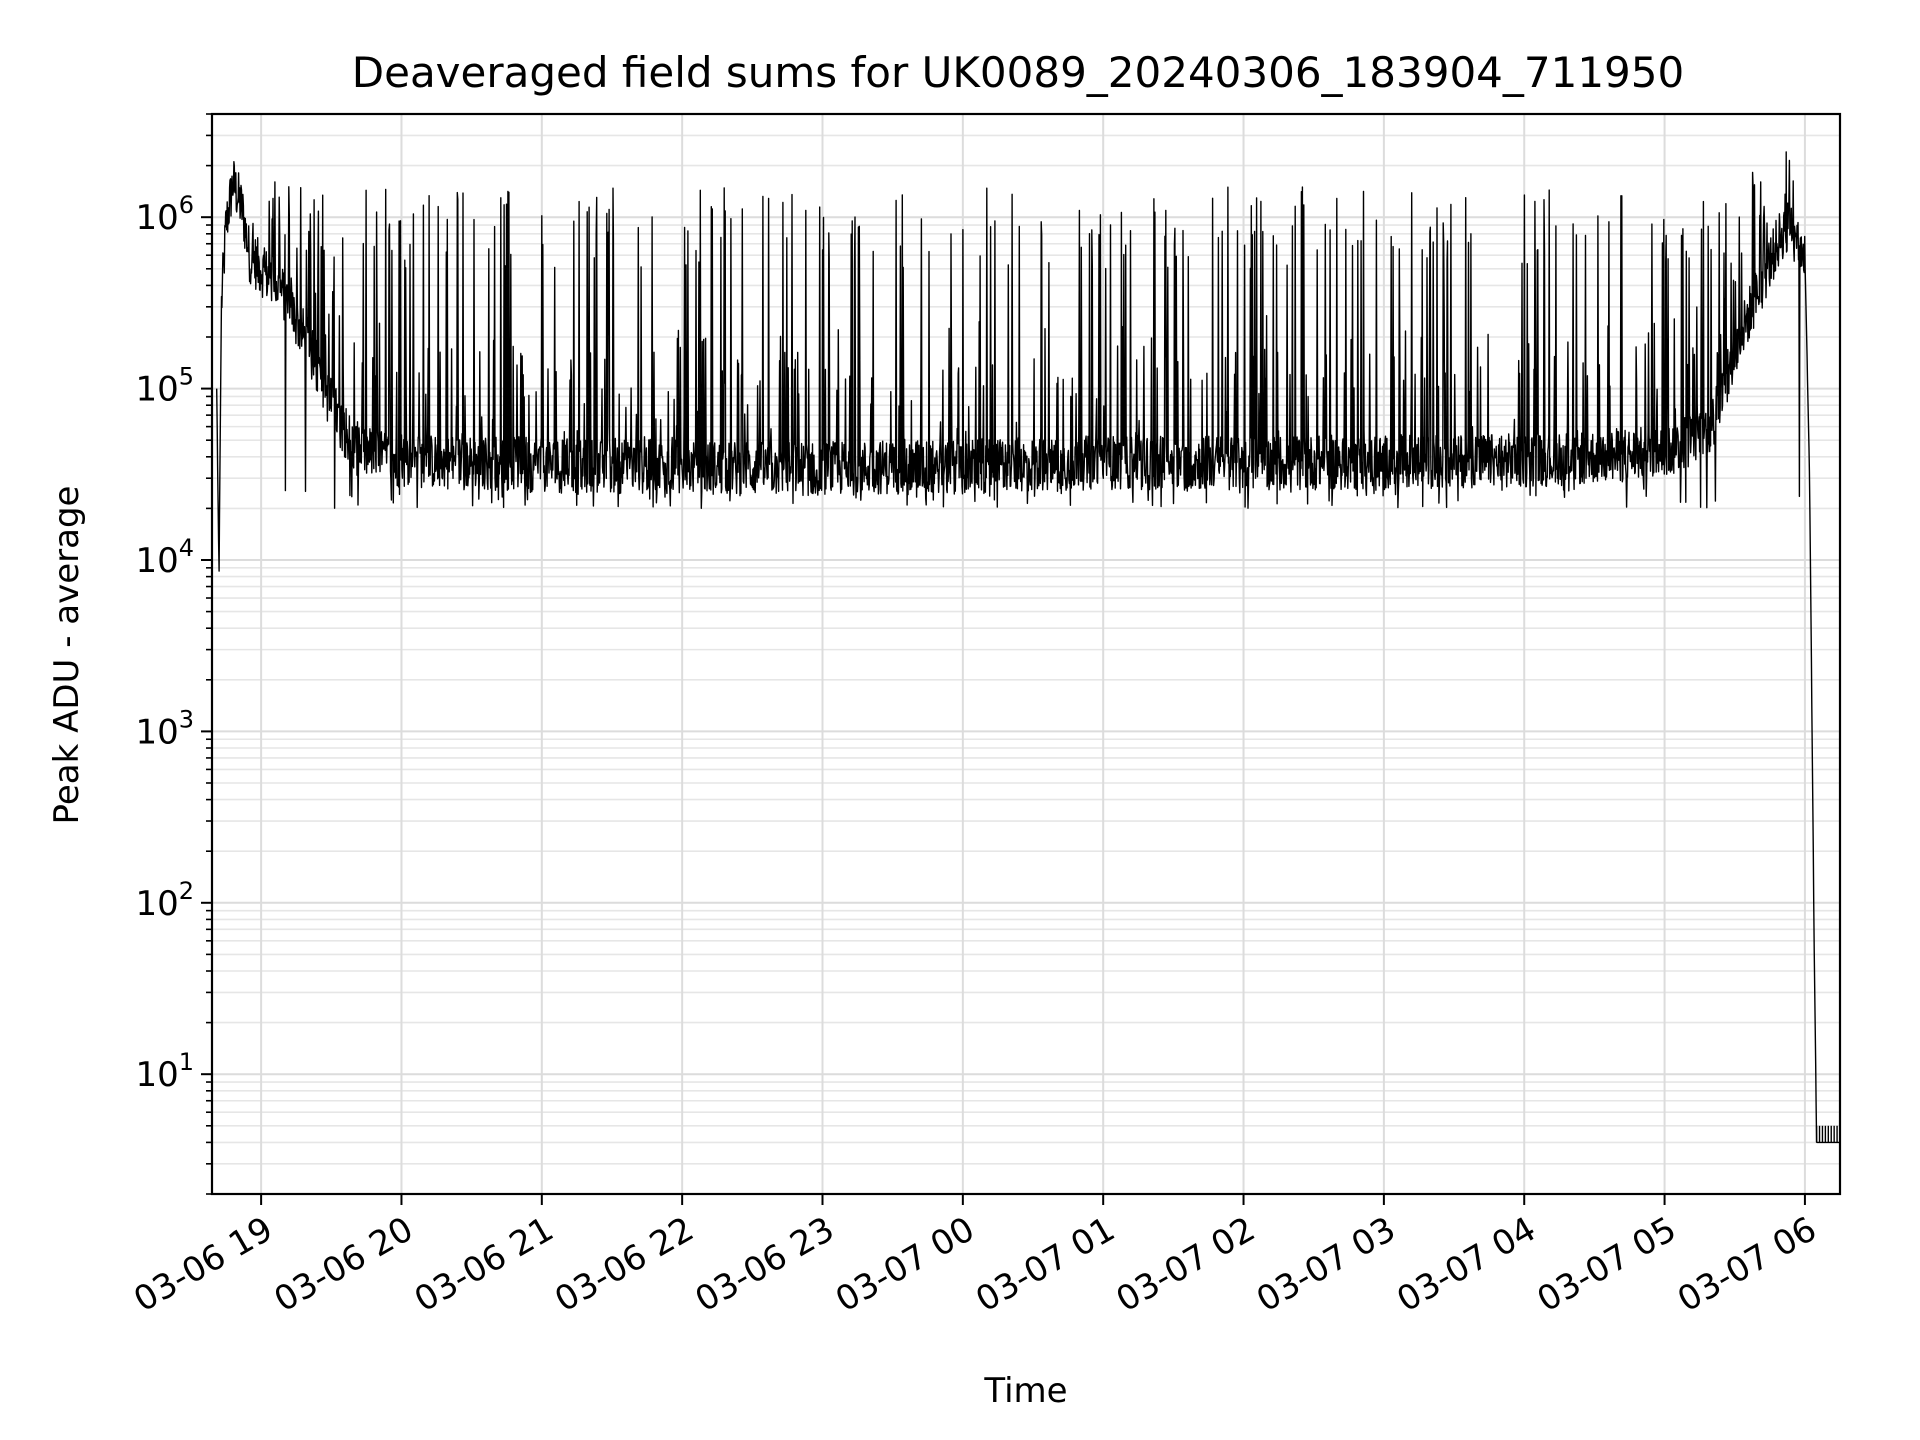 The height and width of the screenshot is (1440, 1920). I want to click on y-tick-label: 10⁶, so click(164, 214).